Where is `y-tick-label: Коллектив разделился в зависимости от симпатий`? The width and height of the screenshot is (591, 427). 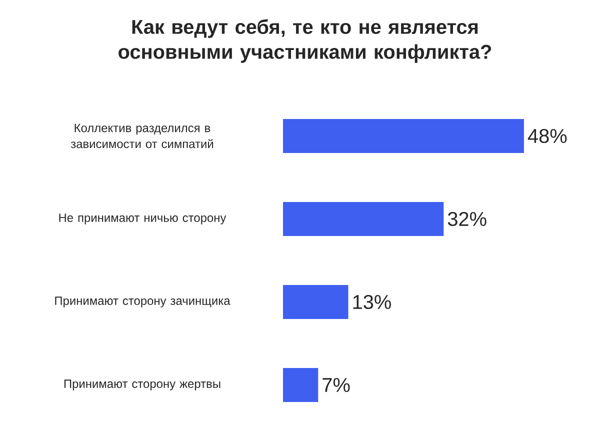
y-tick-label: Коллектив разделился в зависимости от симпатий is located at coordinates (142, 136).